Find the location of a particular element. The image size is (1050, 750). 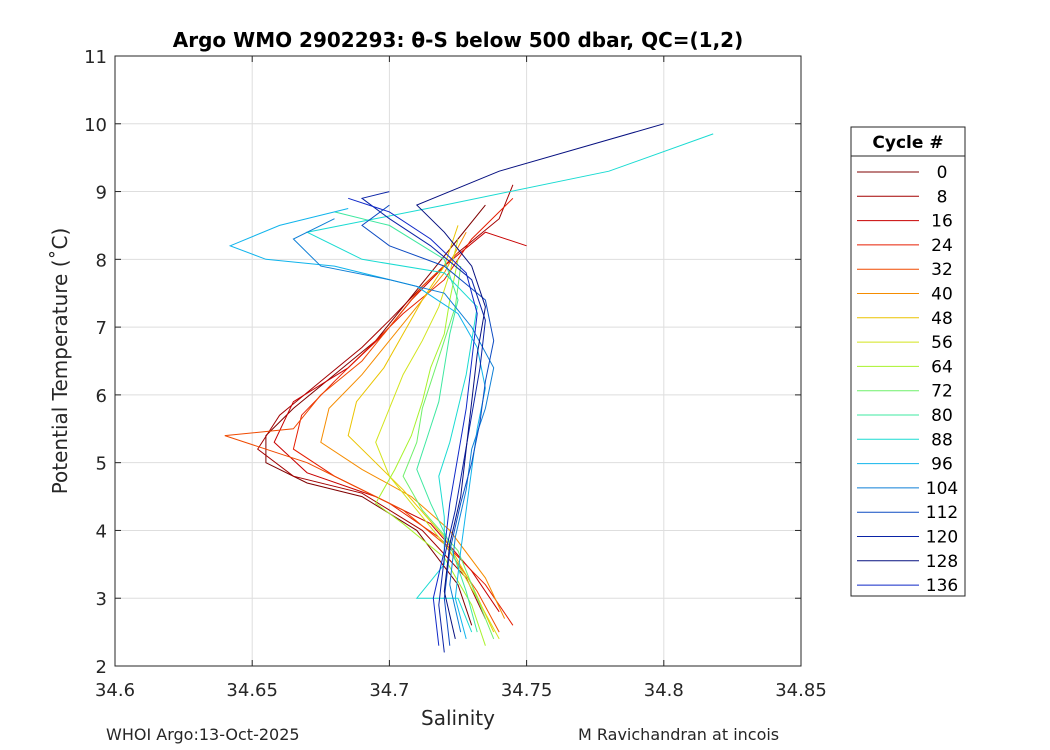

y-tick-label: 4 is located at coordinates (101, 531).